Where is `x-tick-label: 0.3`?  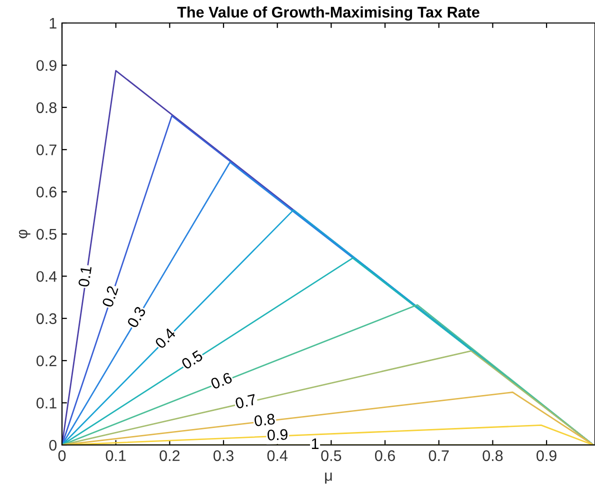
x-tick-label: 0.3 is located at coordinates (223, 456).